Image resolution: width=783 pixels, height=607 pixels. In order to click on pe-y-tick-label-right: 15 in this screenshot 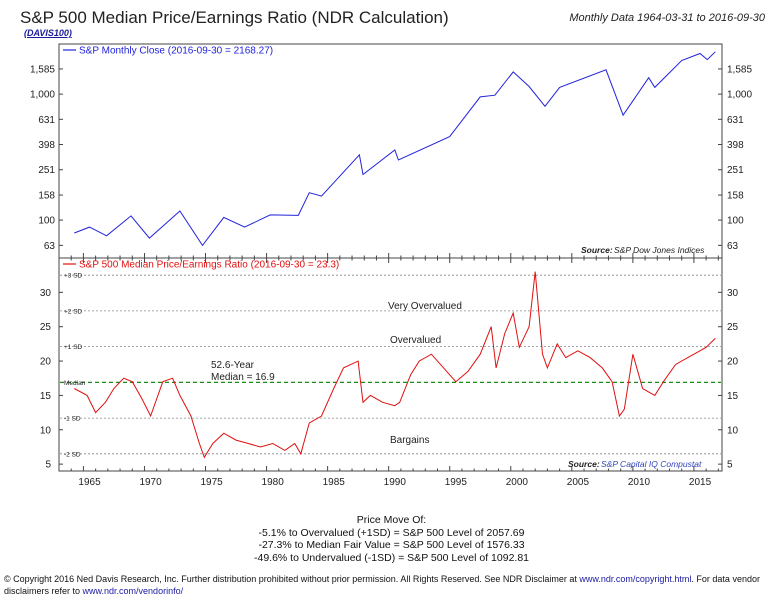, I will do `click(733, 396)`.